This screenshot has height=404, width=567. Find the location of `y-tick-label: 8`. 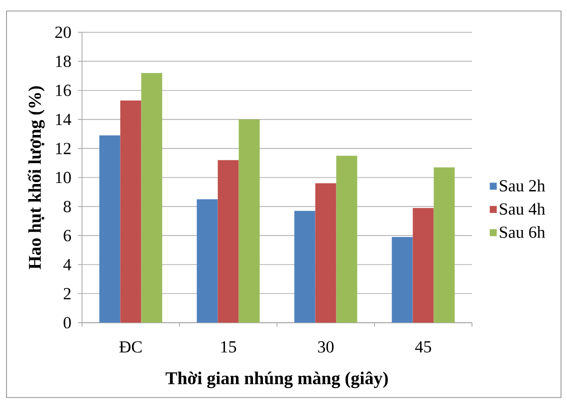

y-tick-label: 8 is located at coordinates (67, 206).